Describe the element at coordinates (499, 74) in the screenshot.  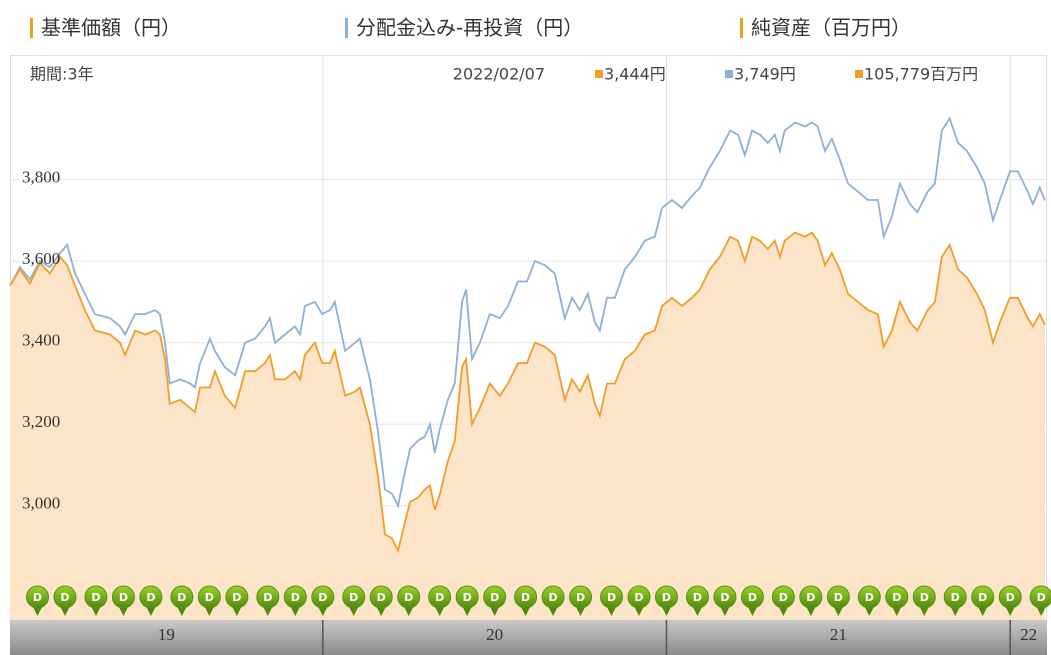
I see `current-date: 2022/02/07` at that location.